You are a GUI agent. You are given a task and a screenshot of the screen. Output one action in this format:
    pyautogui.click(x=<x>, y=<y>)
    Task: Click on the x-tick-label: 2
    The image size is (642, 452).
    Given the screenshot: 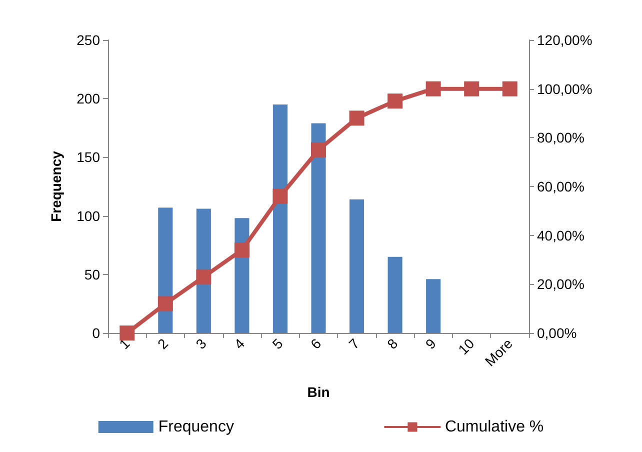 What is the action you would take?
    pyautogui.click(x=163, y=343)
    